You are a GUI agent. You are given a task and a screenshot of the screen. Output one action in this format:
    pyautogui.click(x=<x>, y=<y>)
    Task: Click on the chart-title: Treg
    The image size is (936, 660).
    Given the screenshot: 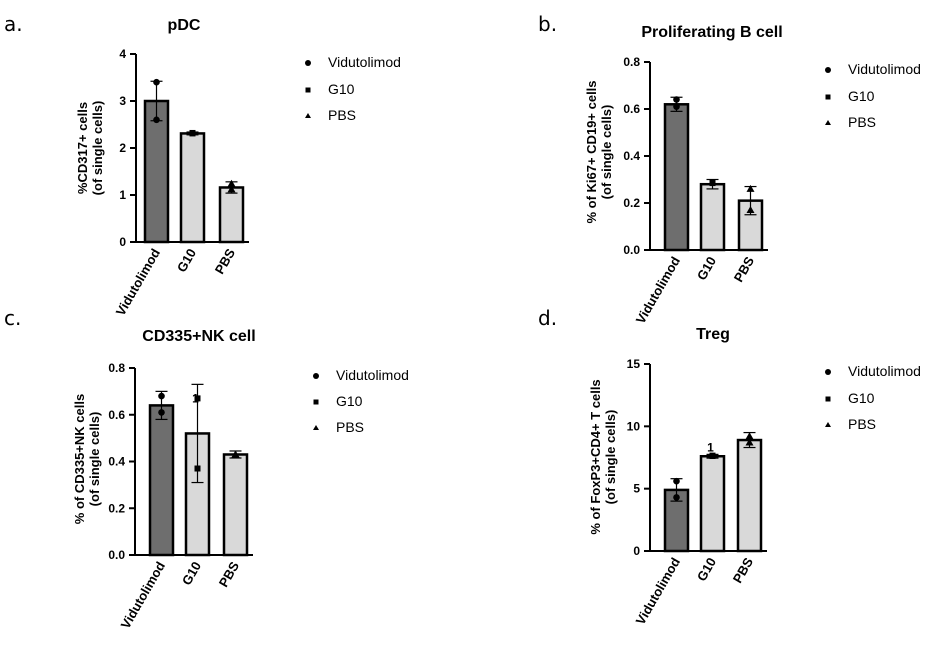 What is the action you would take?
    pyautogui.click(x=713, y=334)
    